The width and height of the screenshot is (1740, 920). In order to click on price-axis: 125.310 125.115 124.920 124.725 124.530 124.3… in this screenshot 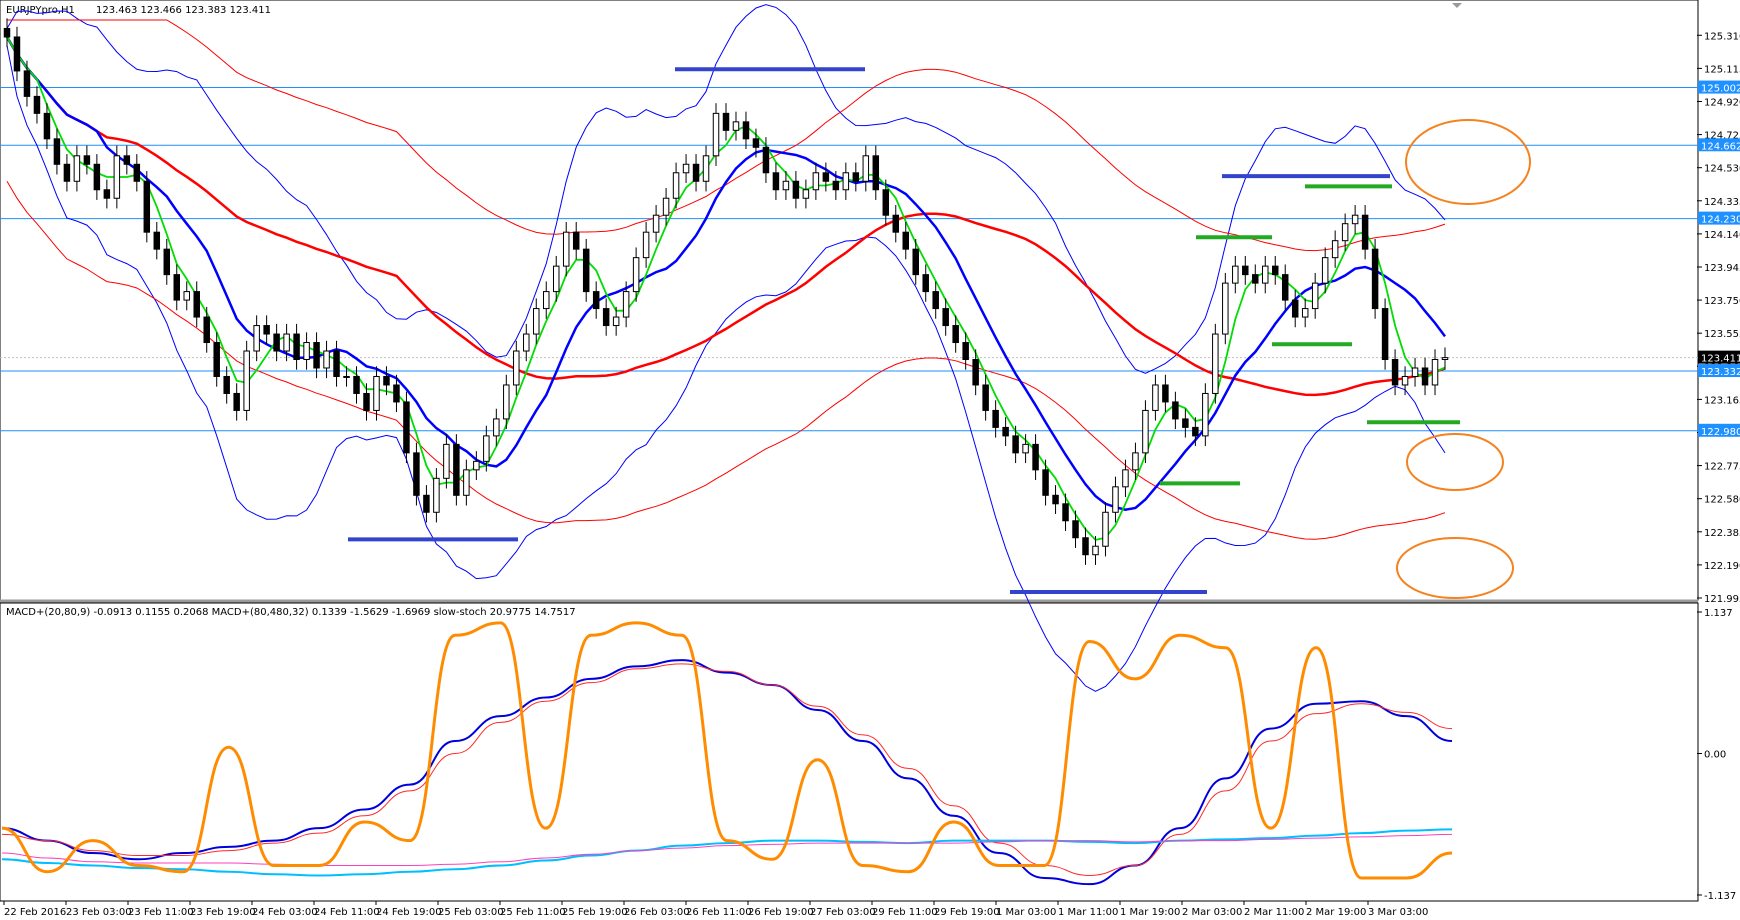, I will do `click(1718, 318)`.